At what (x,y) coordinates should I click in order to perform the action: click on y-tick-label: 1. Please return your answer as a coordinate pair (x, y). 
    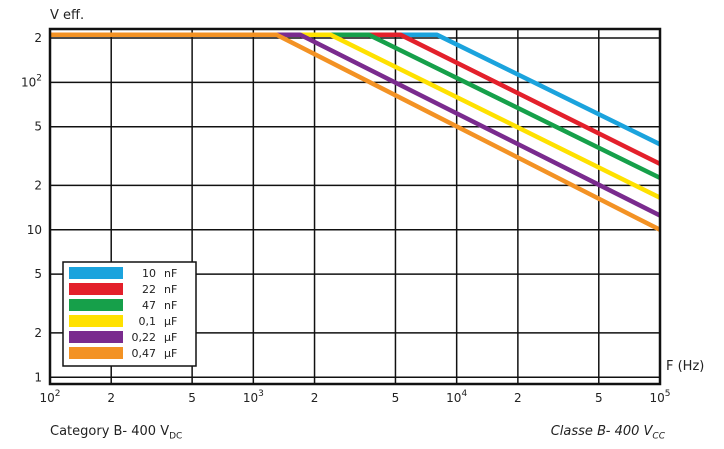
    Looking at the image, I should click on (38, 377).